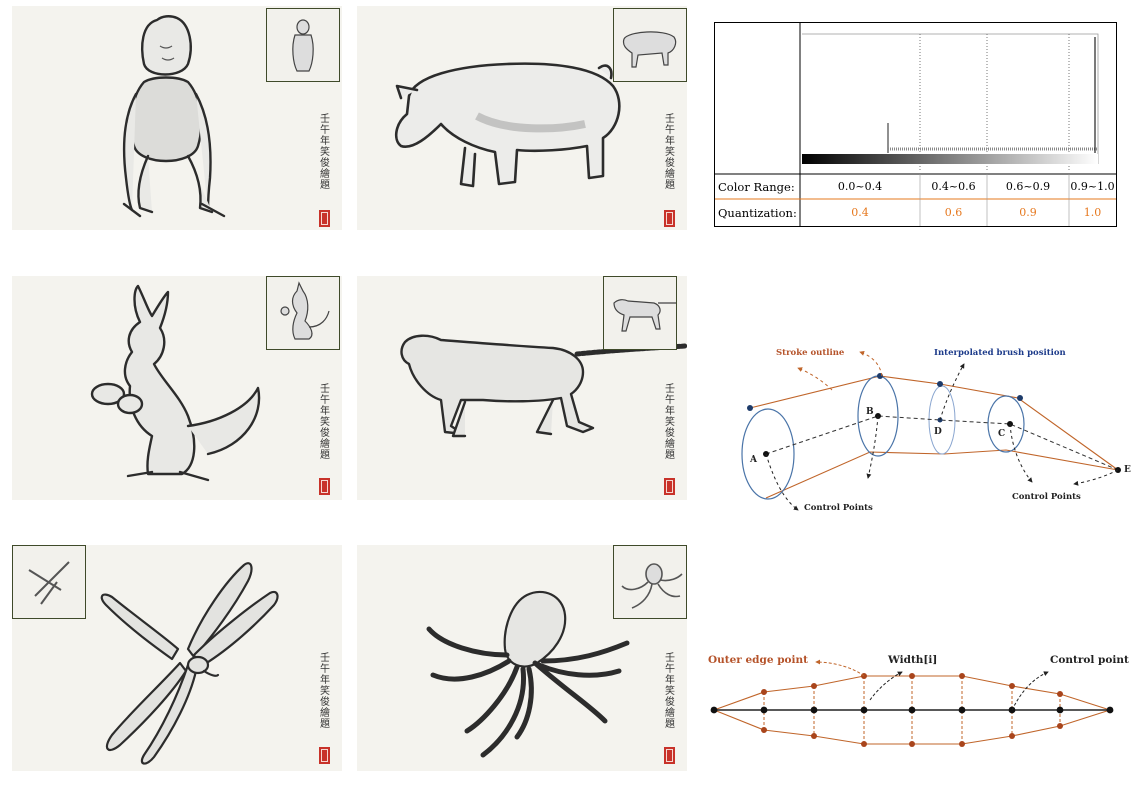 The height and width of the screenshot is (798, 1139). I want to click on point-label-b: B, so click(870, 412).